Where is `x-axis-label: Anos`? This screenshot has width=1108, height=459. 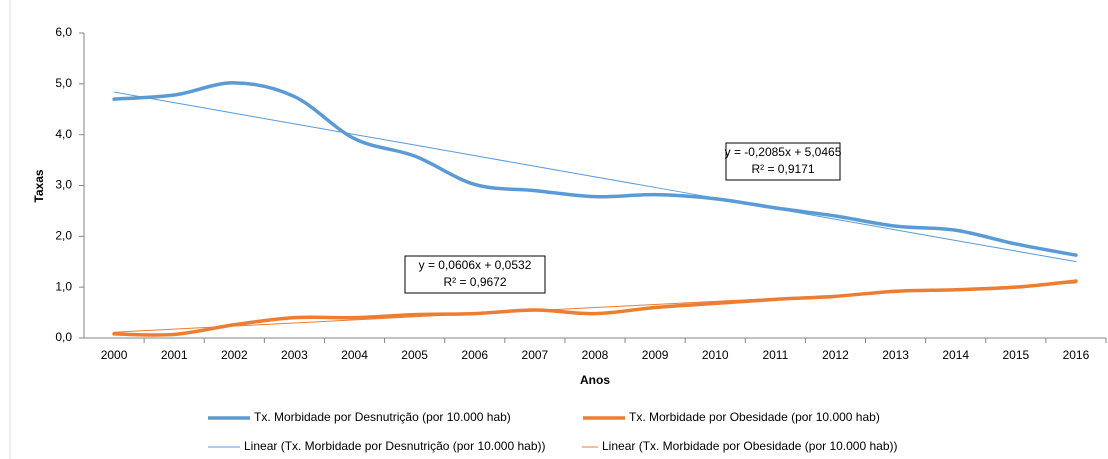
x-axis-label: Anos is located at coordinates (595, 380).